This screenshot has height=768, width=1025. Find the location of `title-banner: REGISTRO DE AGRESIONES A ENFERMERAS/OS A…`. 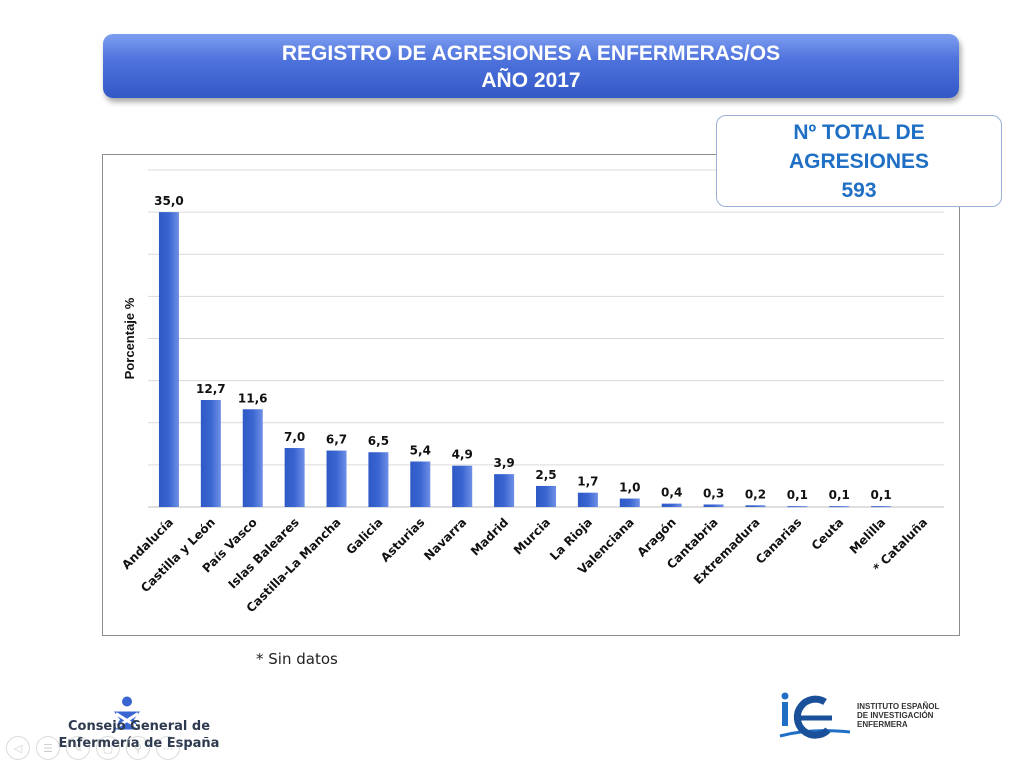

title-banner: REGISTRO DE AGRESIONES A ENFERMERAS/OS A… is located at coordinates (531, 66).